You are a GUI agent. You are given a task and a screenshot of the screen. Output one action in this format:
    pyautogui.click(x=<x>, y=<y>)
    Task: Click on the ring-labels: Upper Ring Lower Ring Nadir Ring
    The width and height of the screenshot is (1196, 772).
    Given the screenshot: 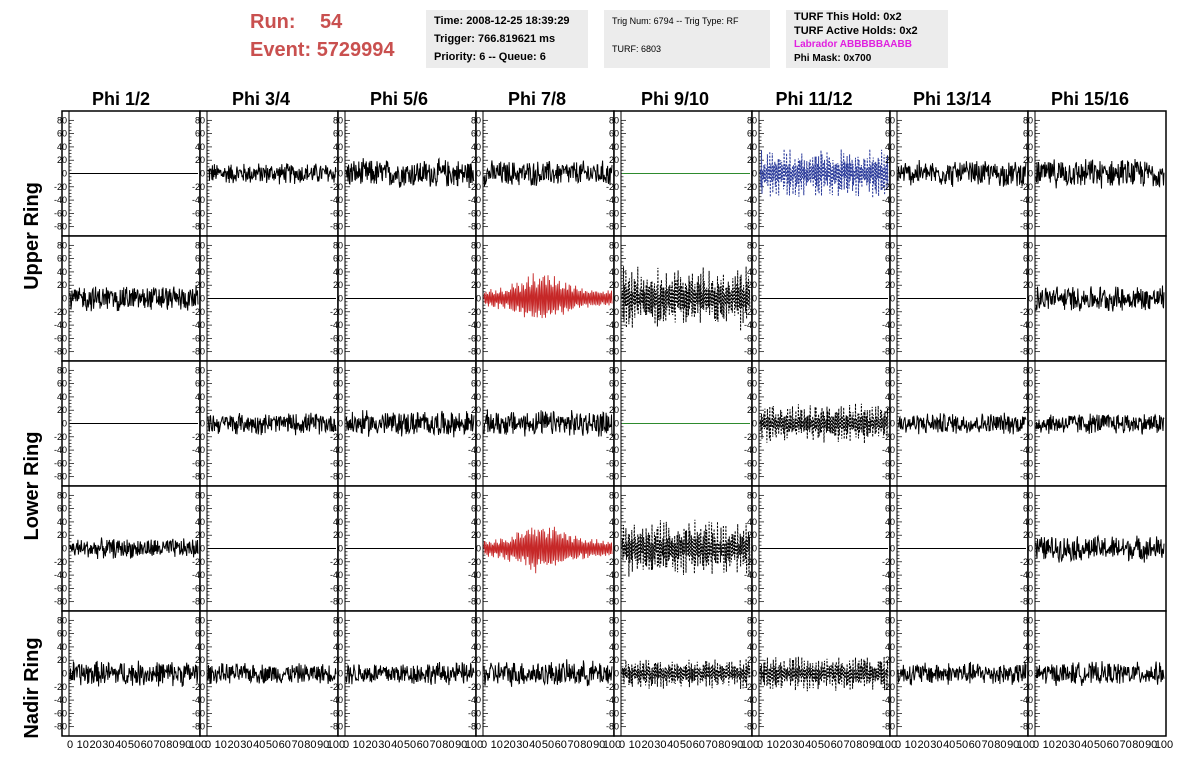 What is the action you would take?
    pyautogui.click(x=32, y=460)
    